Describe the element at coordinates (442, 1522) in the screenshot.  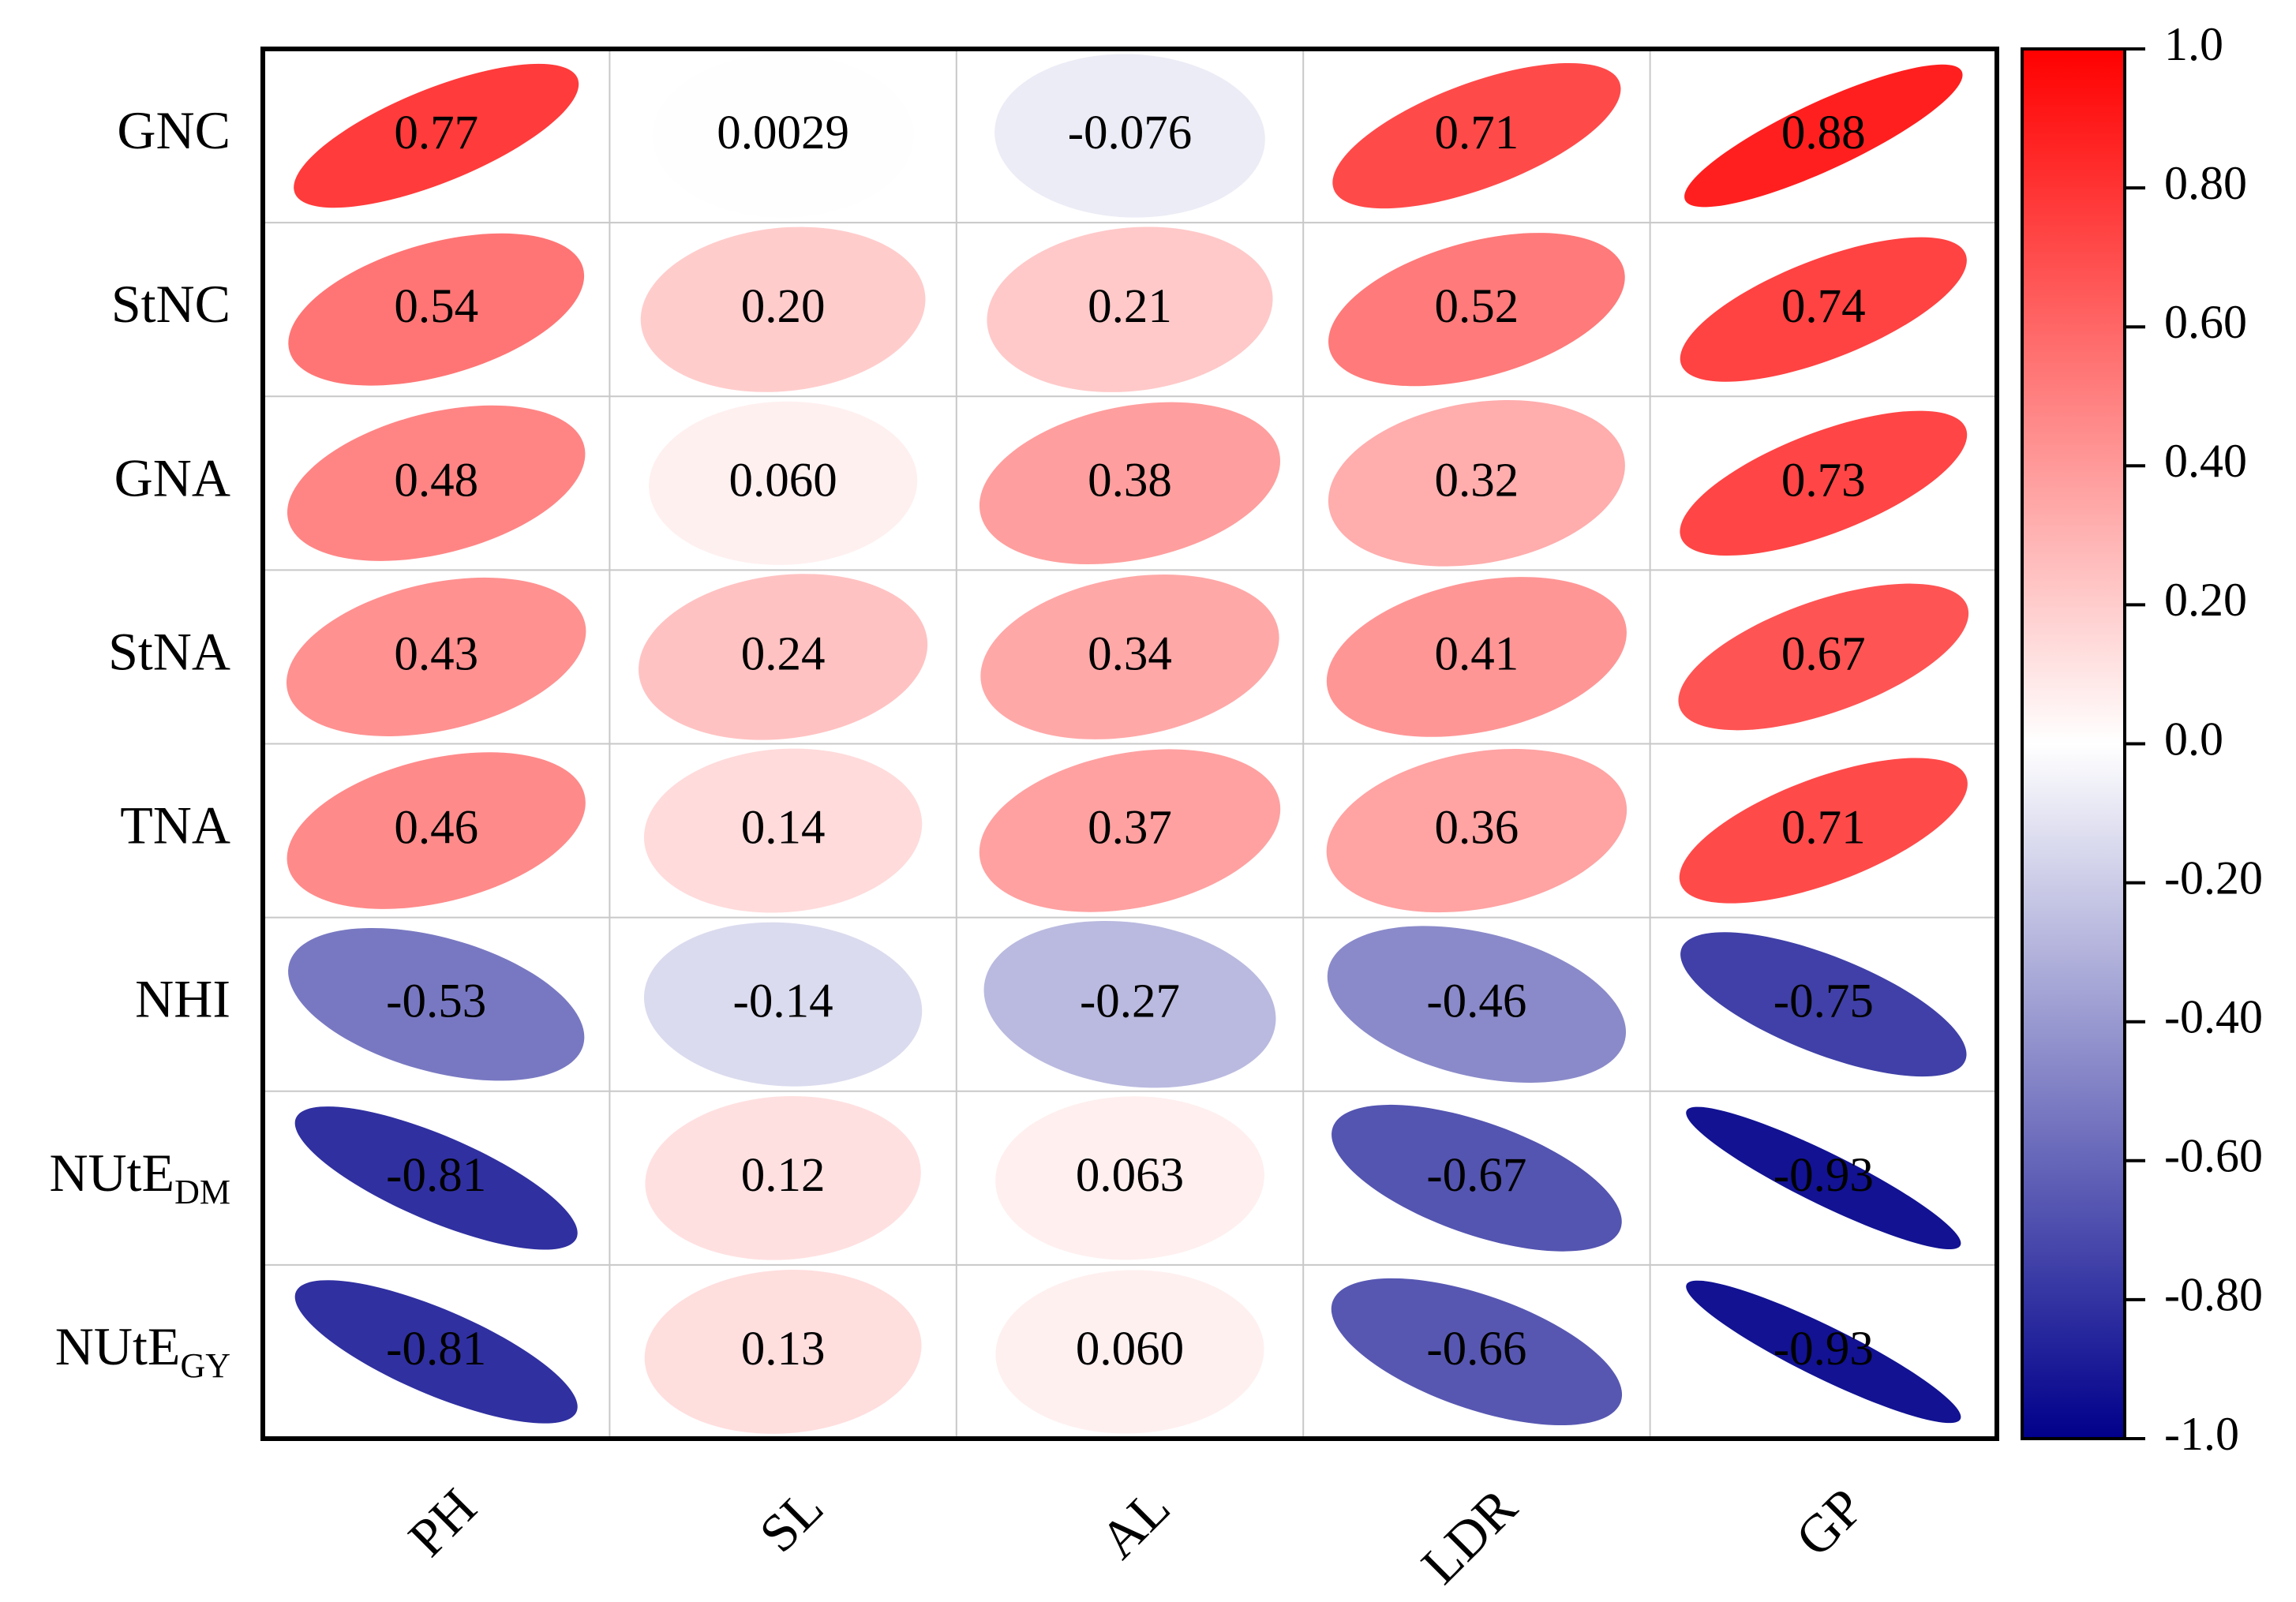
I see `column-label: PH` at that location.